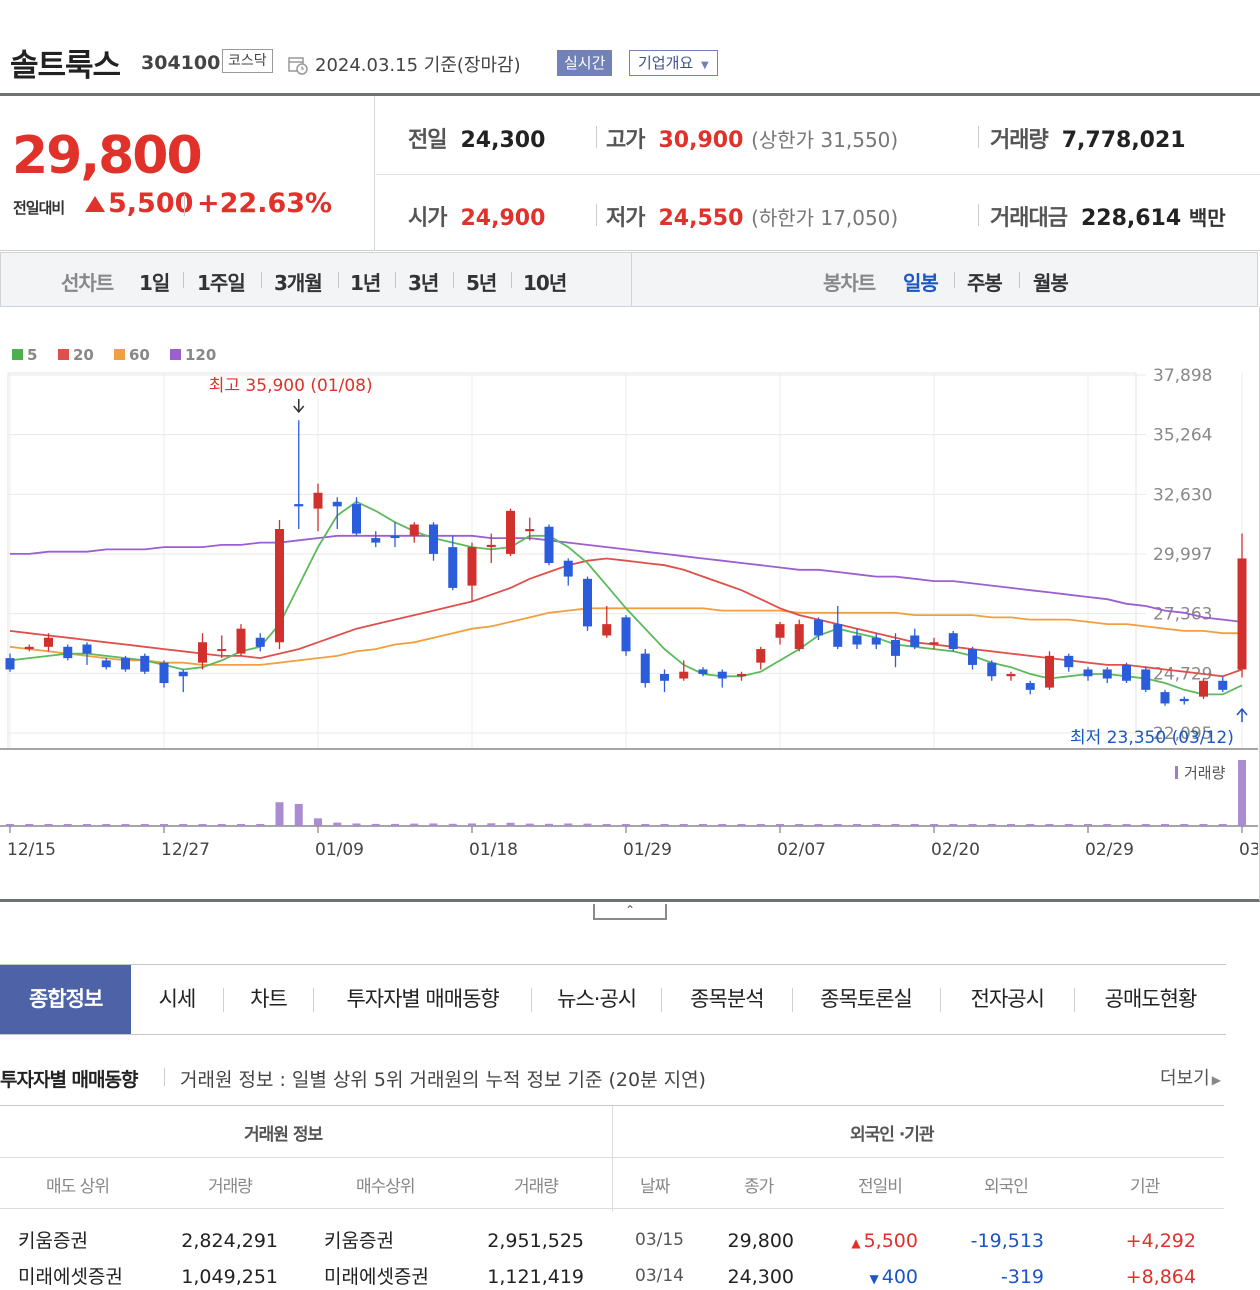 The height and width of the screenshot is (1290, 1260). I want to click on tab-8: 전자공시, so click(1007, 999).